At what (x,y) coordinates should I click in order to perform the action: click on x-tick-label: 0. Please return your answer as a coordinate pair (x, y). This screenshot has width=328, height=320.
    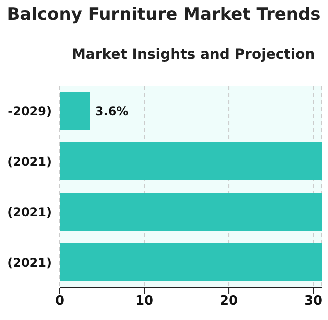
    Looking at the image, I should click on (60, 302).